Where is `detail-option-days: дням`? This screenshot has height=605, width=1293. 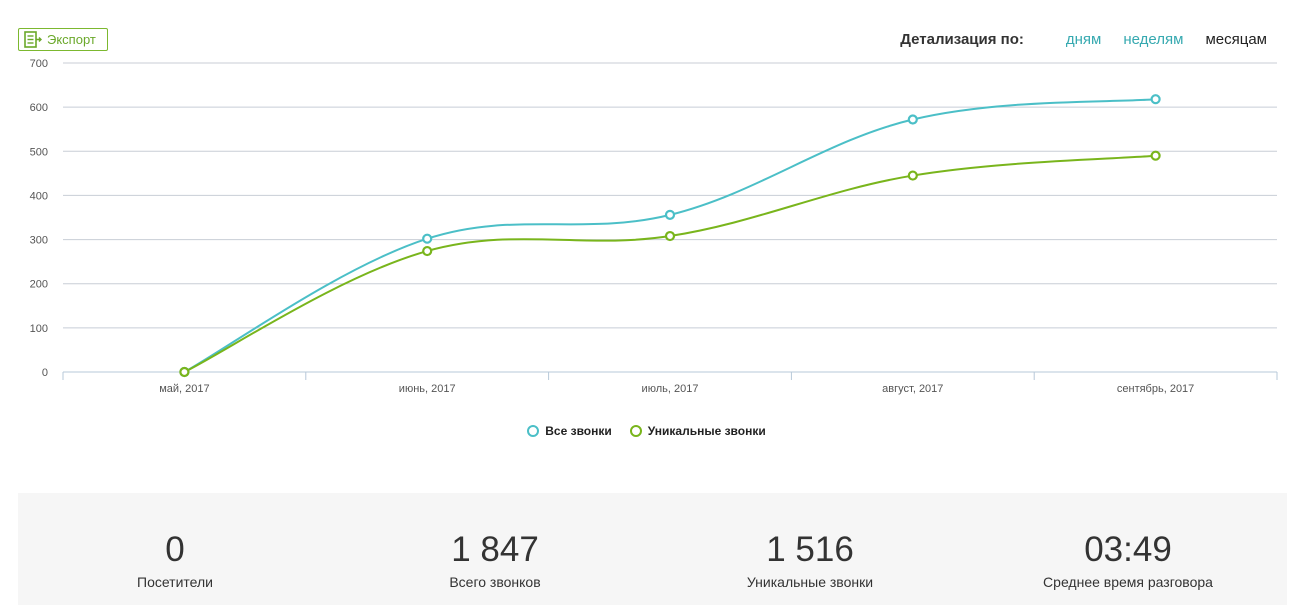
detail-option-days: дням is located at coordinates (1083, 39).